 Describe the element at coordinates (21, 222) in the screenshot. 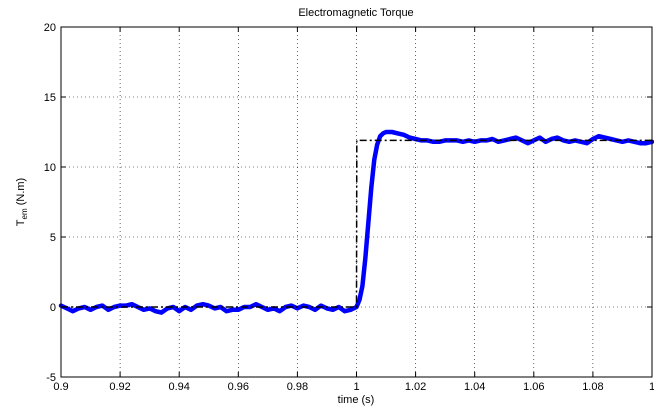

I see `y-axis-label-main: T` at that location.